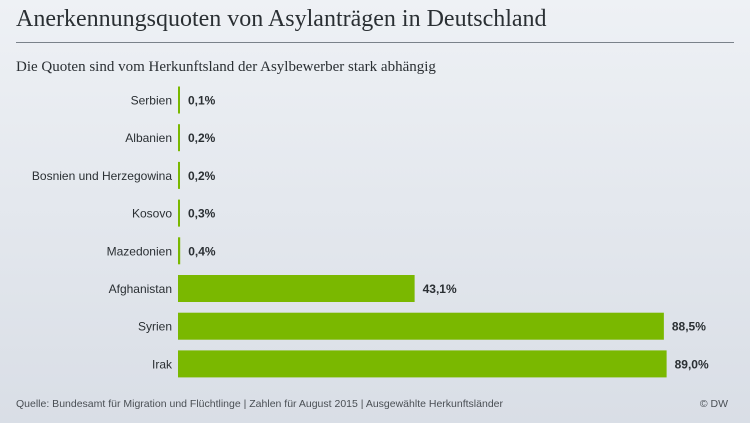 This screenshot has height=423, width=750. Describe the element at coordinates (202, 101) in the screenshot. I see `value-label: 0,1%` at that location.